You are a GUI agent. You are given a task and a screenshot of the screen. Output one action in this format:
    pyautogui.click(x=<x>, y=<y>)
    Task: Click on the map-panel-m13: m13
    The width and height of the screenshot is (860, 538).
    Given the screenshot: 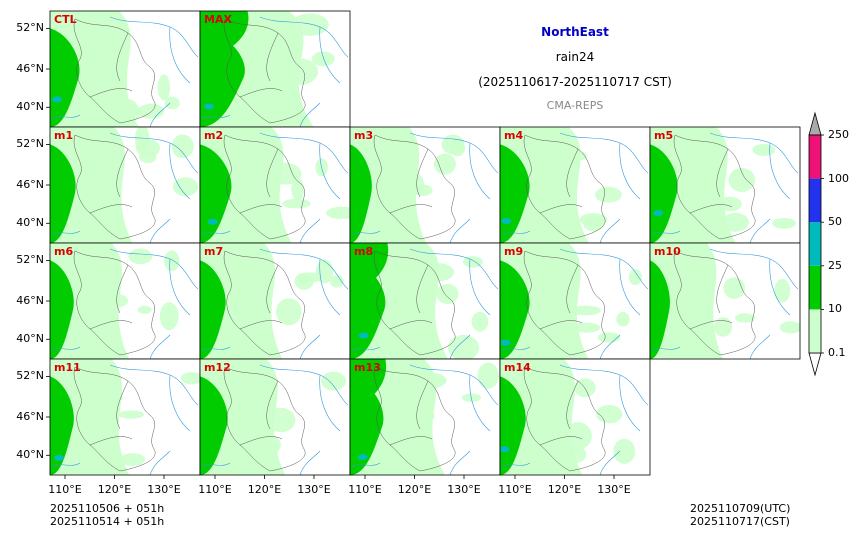 What is the action you would take?
    pyautogui.click(x=425, y=417)
    